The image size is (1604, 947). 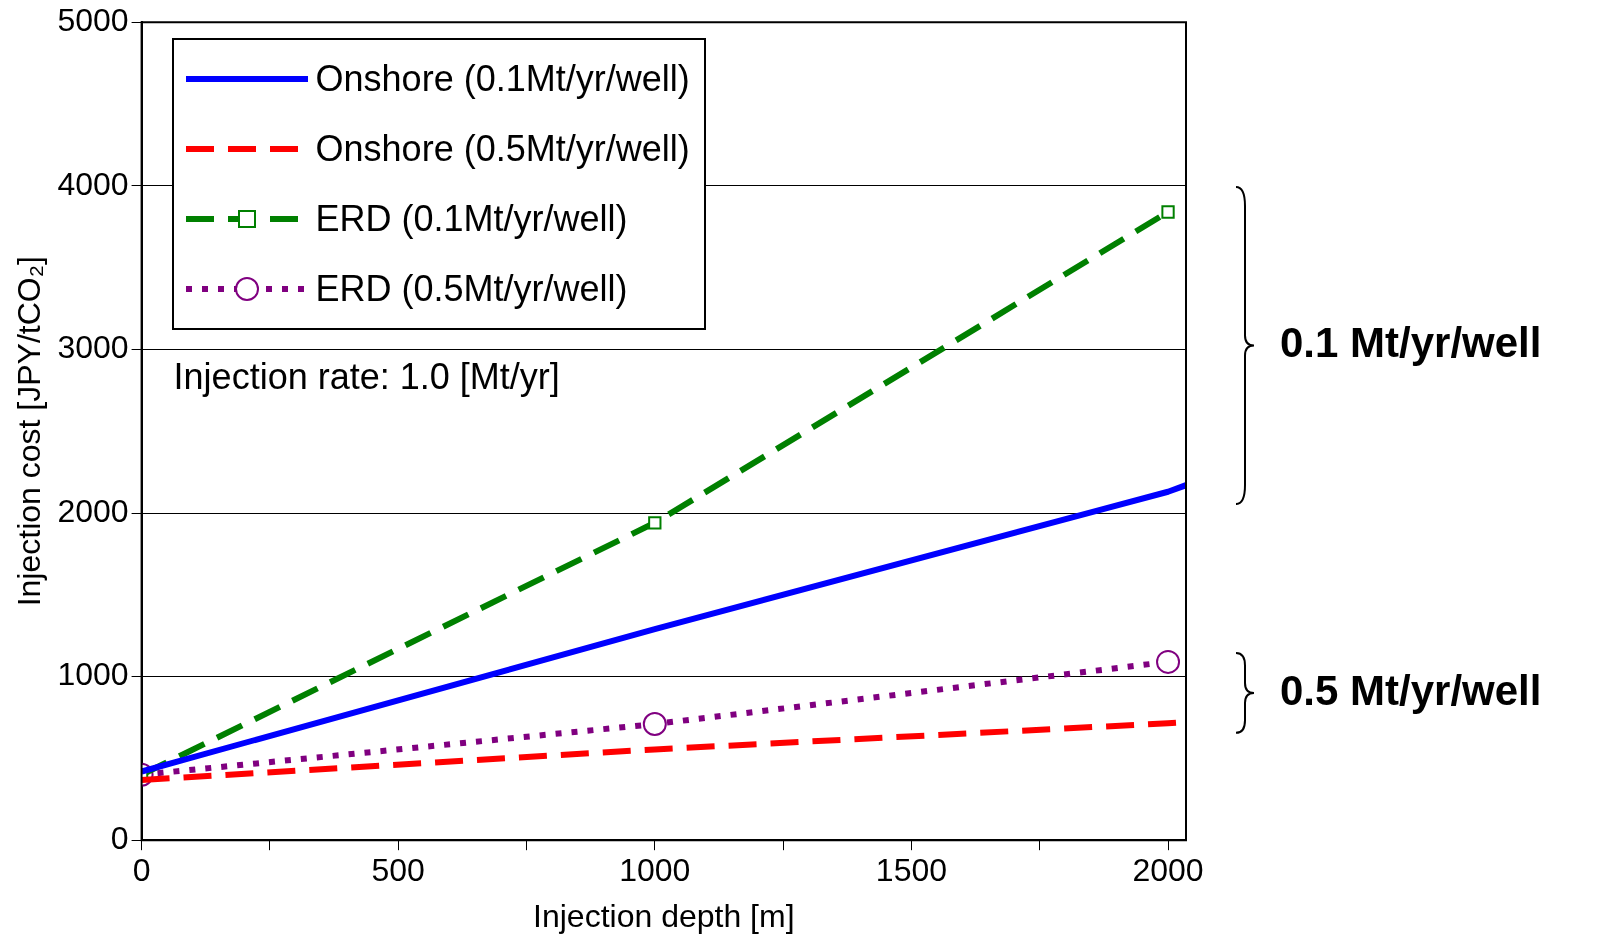 I want to click on legend-label: Onshore (0.1Mt/yr/well), so click(x=502, y=79).